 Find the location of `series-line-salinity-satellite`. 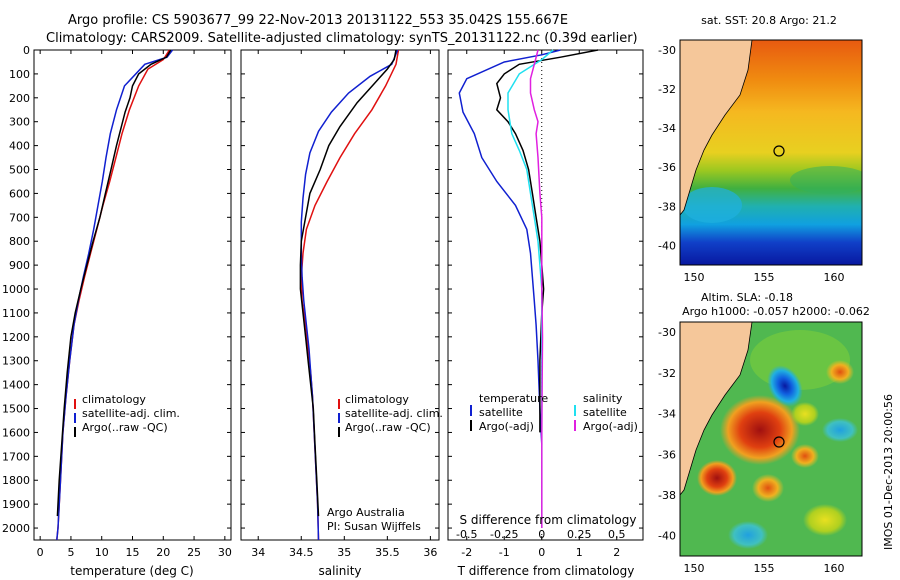

series-line-salinity-satellite is located at coordinates (530, 288).